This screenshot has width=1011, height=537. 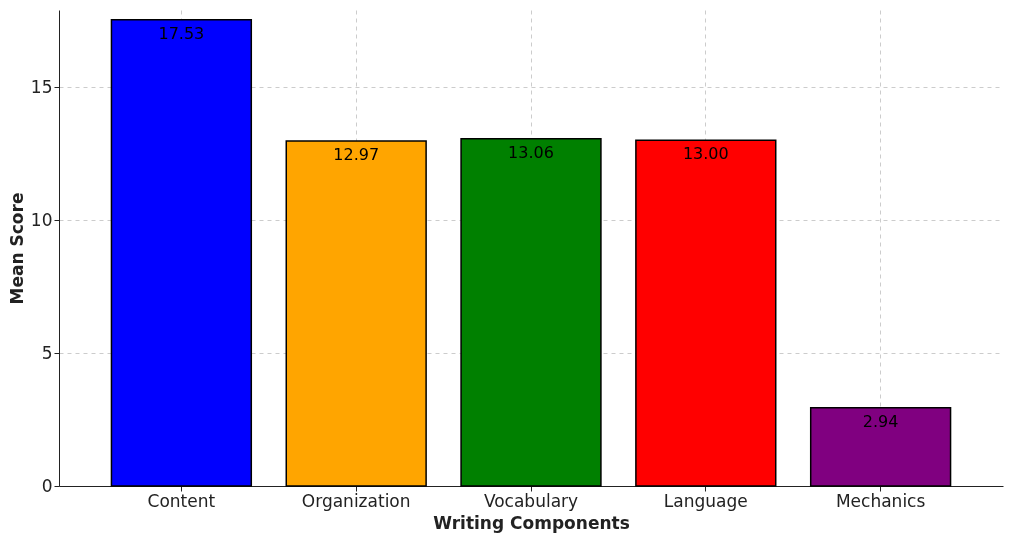 I want to click on x-tick-label: Organization, so click(x=356, y=500).